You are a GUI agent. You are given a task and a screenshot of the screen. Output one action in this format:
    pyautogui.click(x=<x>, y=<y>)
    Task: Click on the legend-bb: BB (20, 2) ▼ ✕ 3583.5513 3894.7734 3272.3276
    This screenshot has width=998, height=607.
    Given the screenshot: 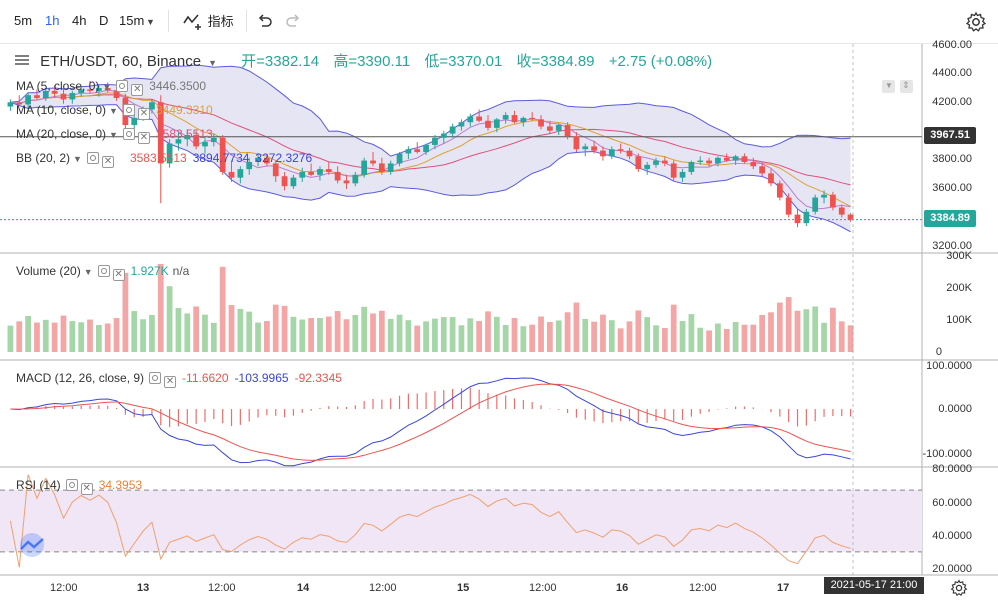 What is the action you would take?
    pyautogui.click(x=164, y=159)
    